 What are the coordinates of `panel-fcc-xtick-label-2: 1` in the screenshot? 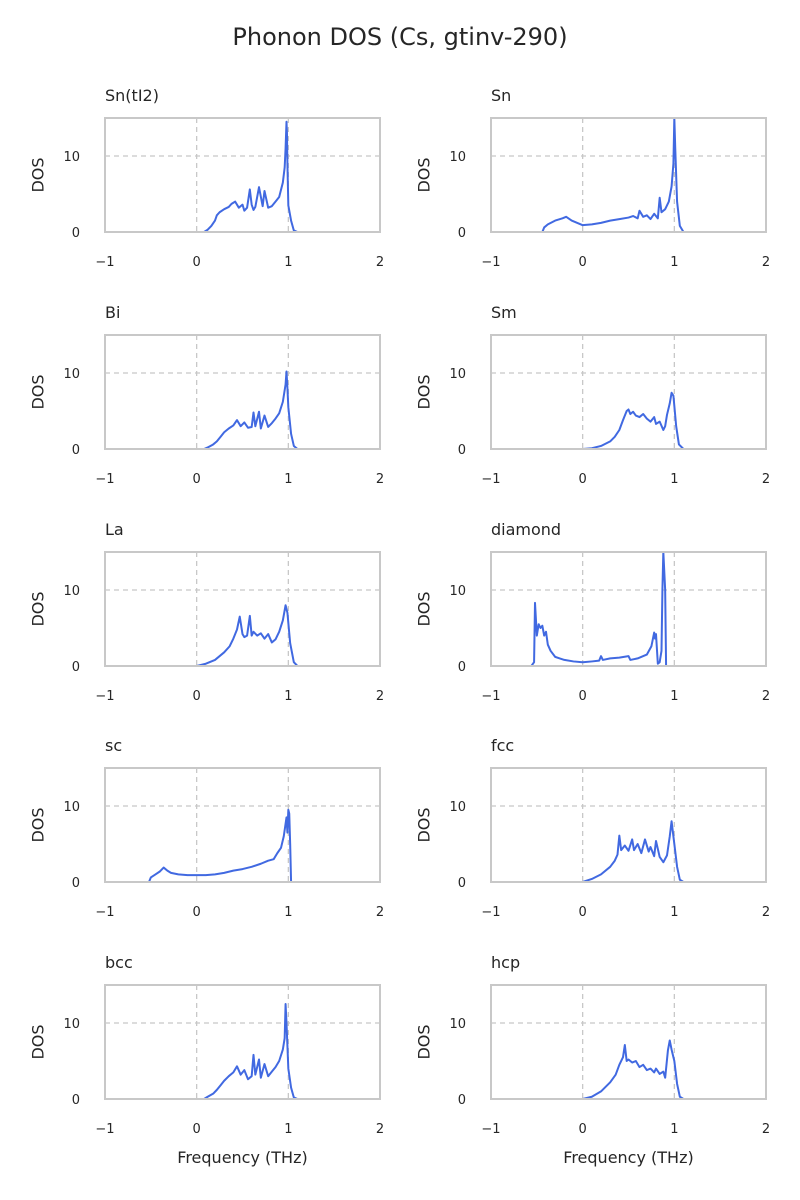 It's located at (674, 912).